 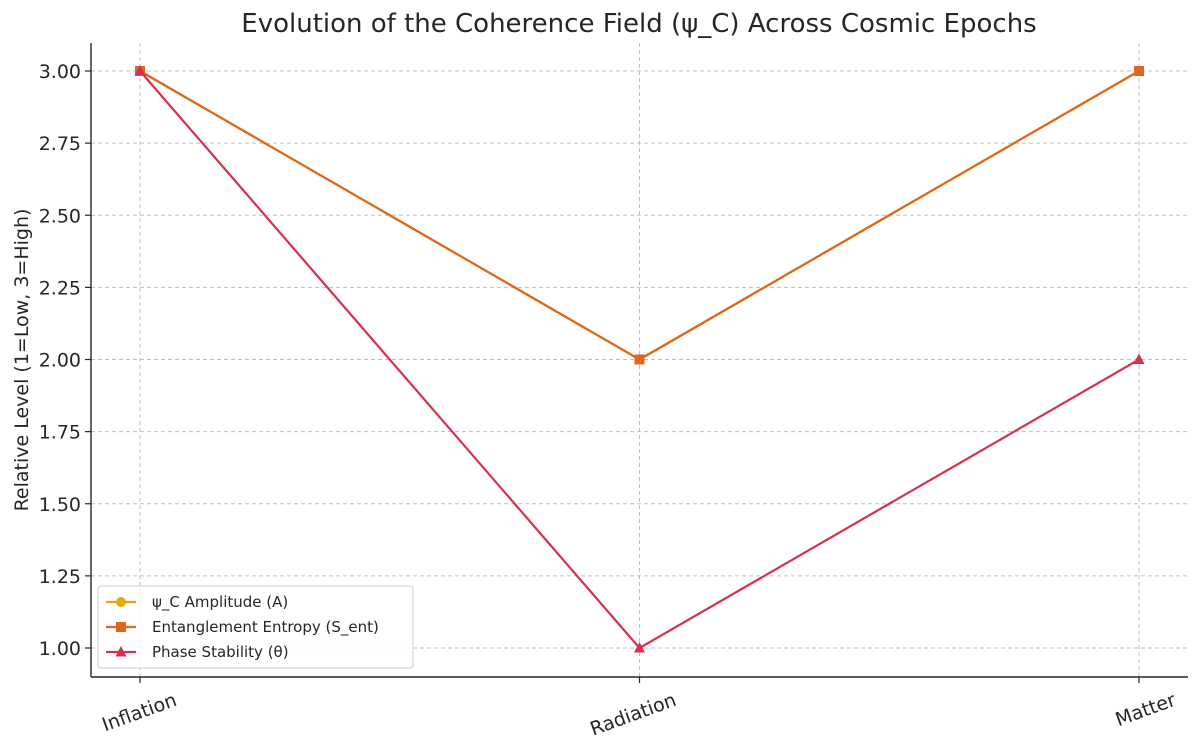 I want to click on x-tick-label: Radiation, so click(x=633, y=714).